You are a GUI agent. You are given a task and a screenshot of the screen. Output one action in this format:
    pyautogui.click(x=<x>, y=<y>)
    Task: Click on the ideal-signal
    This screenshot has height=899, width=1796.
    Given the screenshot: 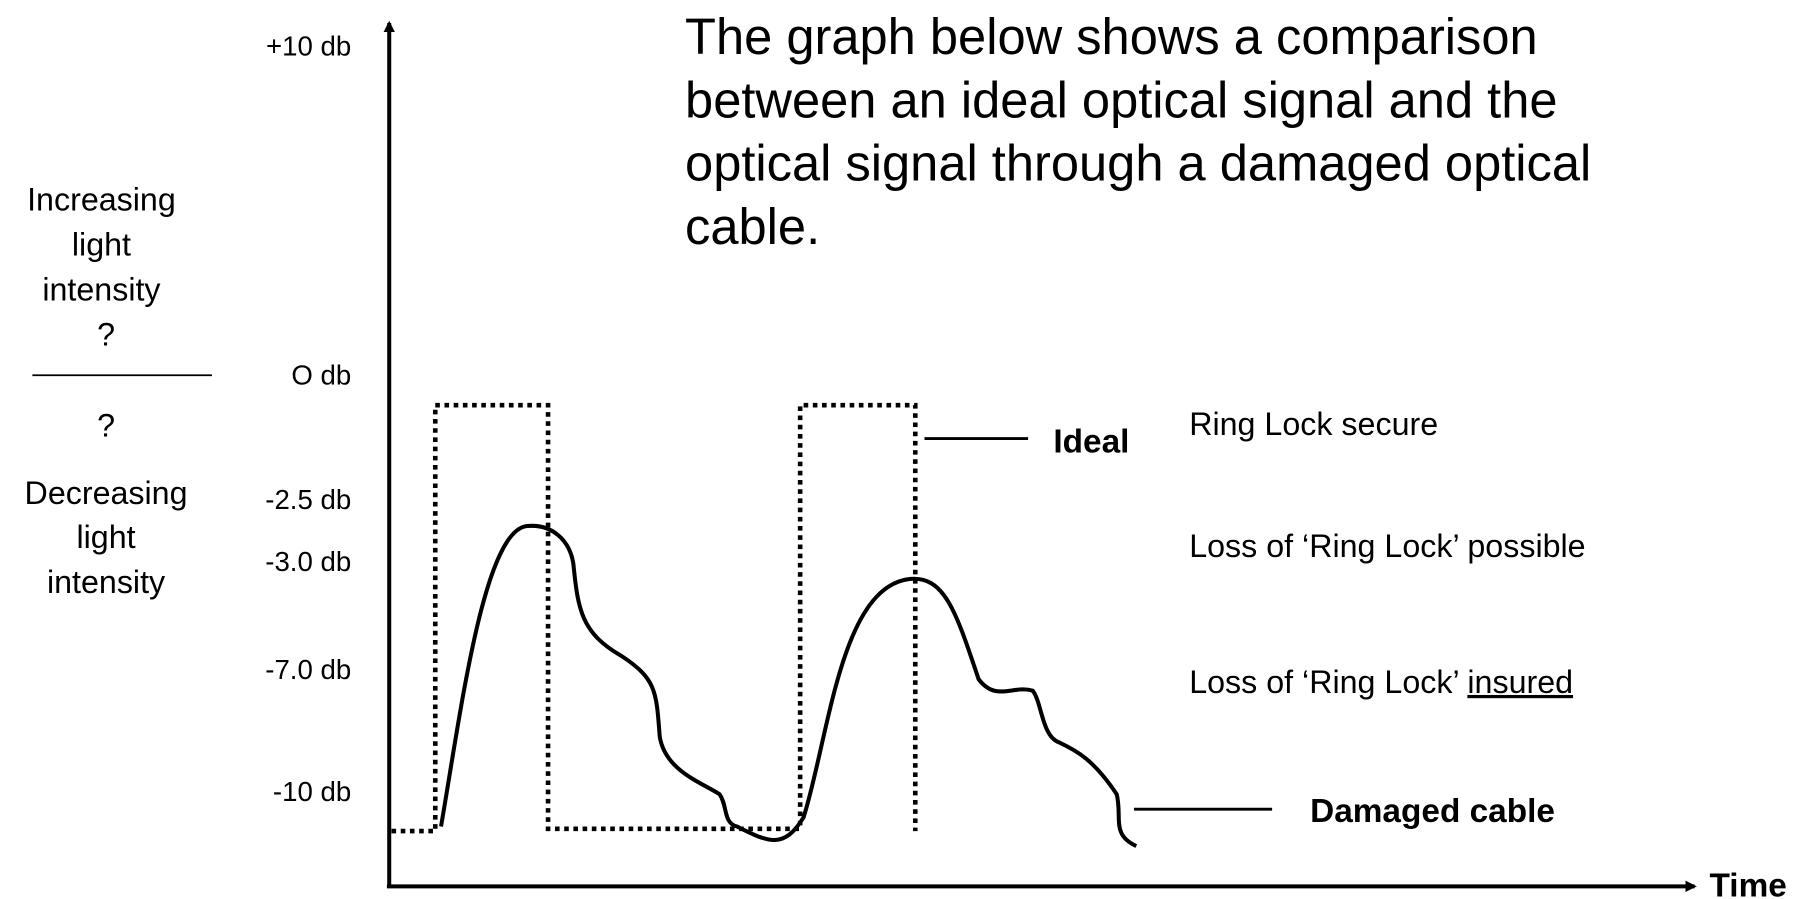 What is the action you would take?
    pyautogui.click(x=654, y=618)
    